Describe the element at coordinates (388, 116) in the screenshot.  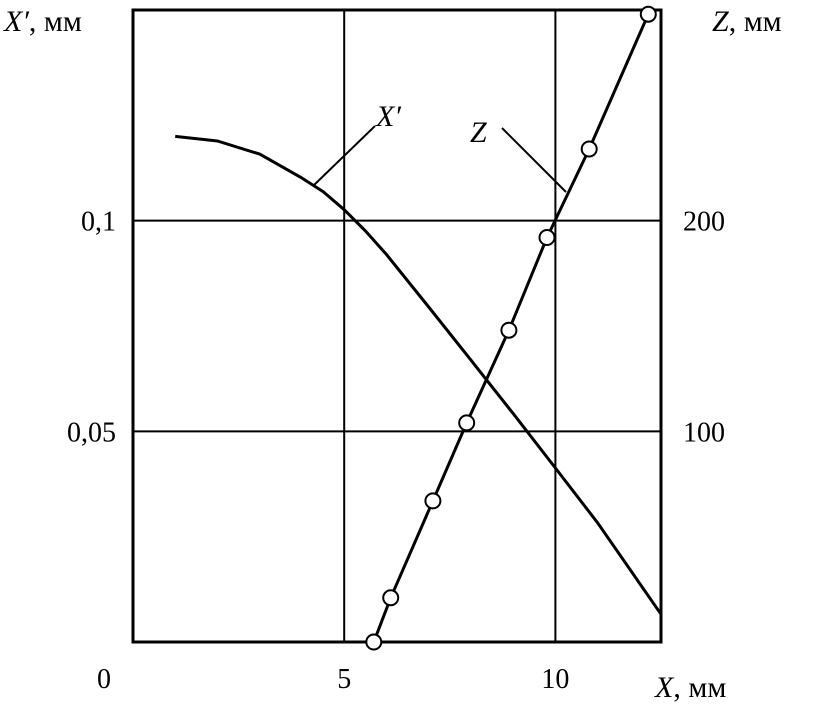
I see `curve-label-x-prime: X′` at that location.